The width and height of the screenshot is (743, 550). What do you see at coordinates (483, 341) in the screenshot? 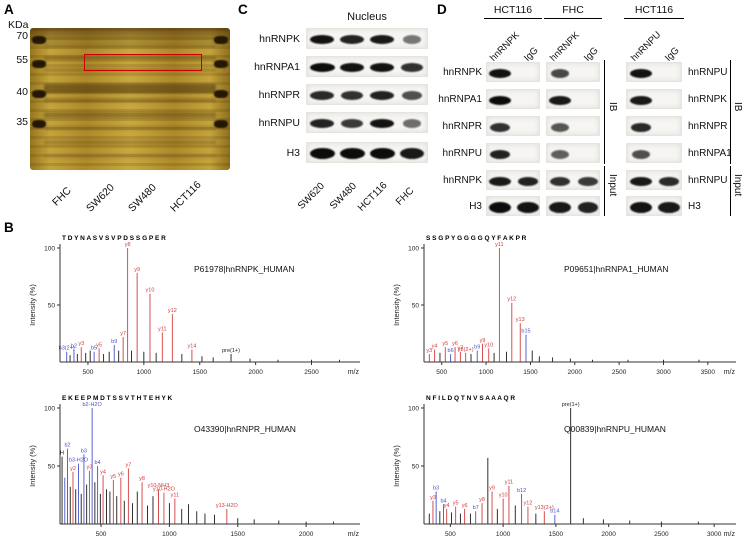
I see `ion-label: y9` at bounding box center [483, 341].